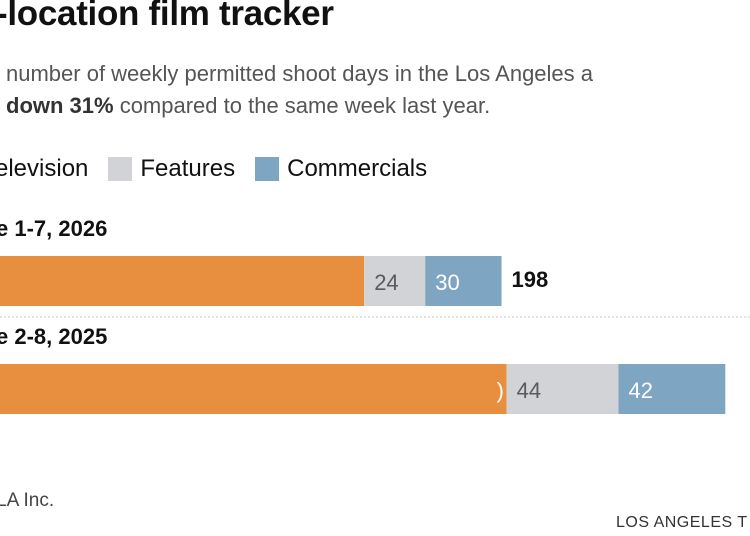  What do you see at coordinates (53, 228) in the screenshot?
I see `category-label-0: e 1-7, 2026` at bounding box center [53, 228].